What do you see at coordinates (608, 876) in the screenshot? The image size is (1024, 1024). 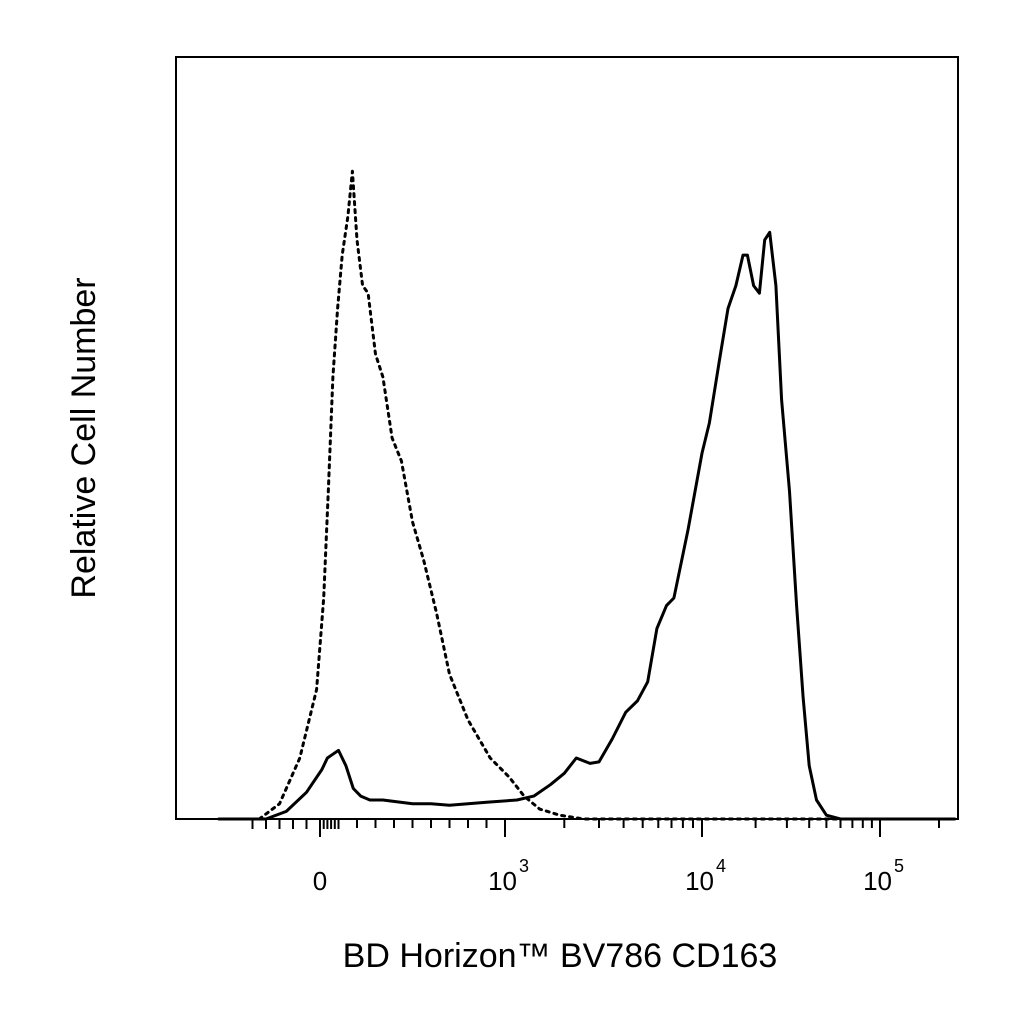 I see `x-axis-tick-labels: 0 10 3 10 4 10 5` at bounding box center [608, 876].